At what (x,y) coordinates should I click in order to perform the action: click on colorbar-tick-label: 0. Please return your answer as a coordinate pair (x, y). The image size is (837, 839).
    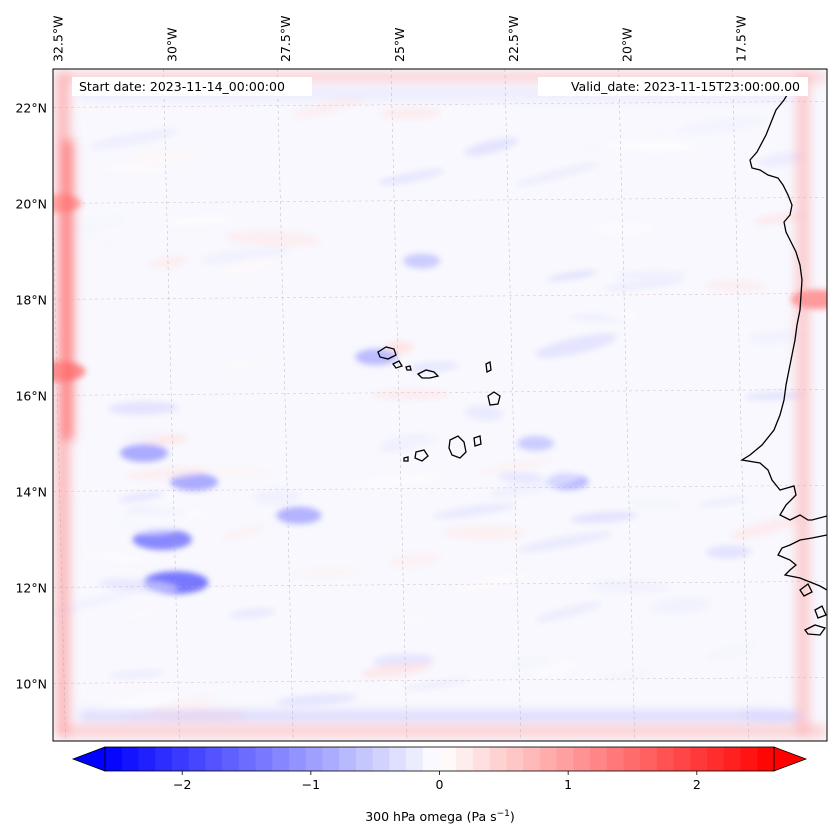
    Looking at the image, I should click on (440, 784).